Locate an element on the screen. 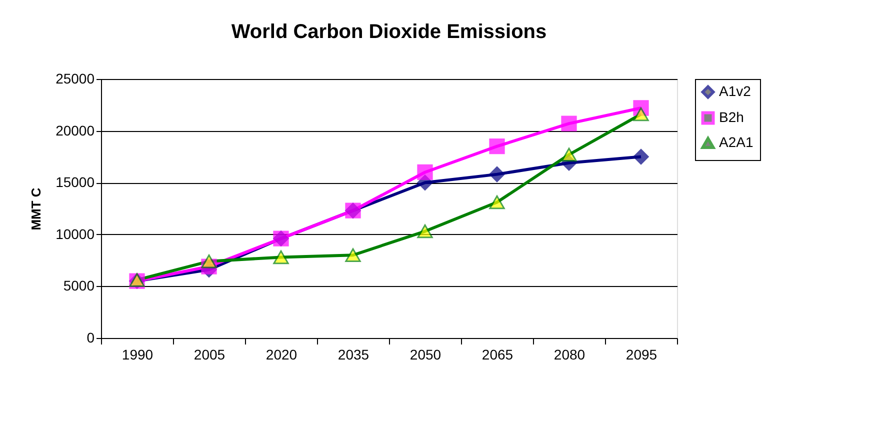 Image resolution: width=881 pixels, height=432 pixels. x-tick-label: 2095 is located at coordinates (642, 354).